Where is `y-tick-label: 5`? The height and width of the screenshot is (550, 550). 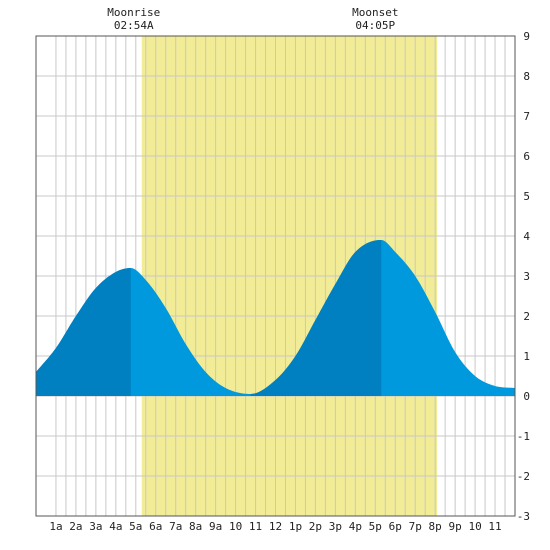 y-tick-label: 5 is located at coordinates (526, 196).